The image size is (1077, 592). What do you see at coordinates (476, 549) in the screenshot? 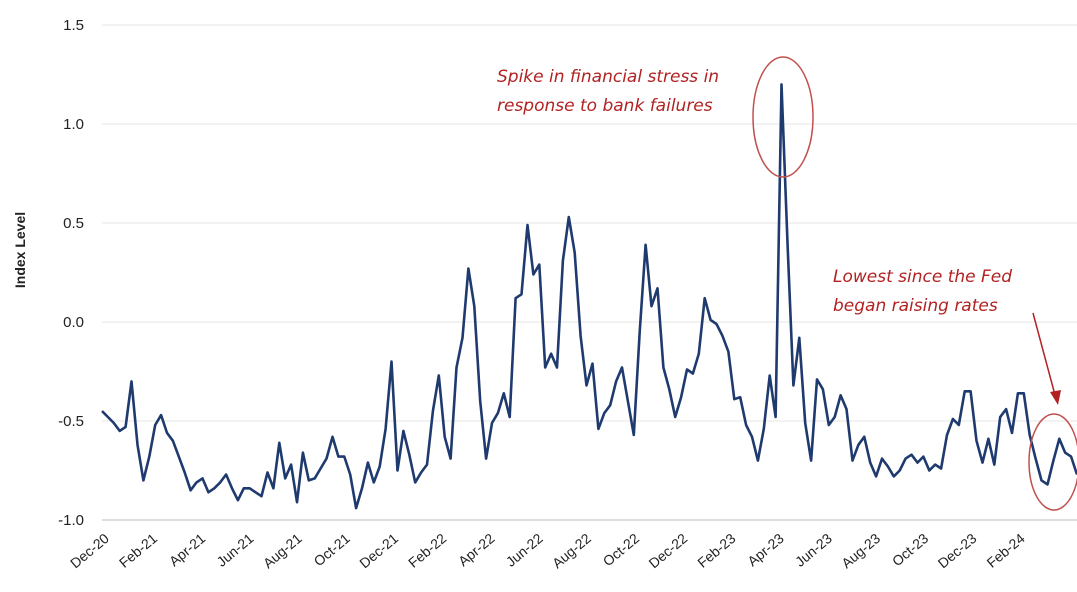
I see `x-tick-label: Apr-22` at bounding box center [476, 549].